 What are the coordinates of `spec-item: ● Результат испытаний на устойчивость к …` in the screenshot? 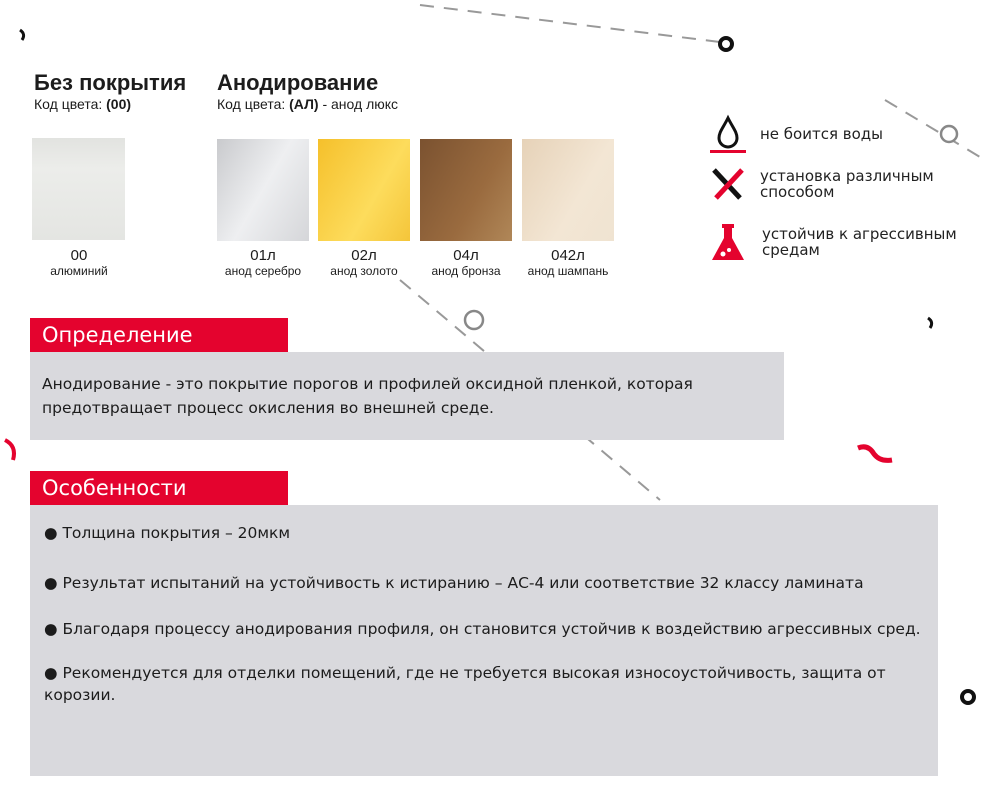 It's located at (454, 583).